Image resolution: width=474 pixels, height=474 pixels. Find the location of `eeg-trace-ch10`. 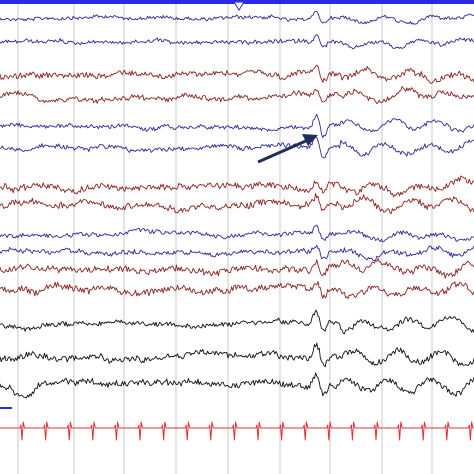

eeg-trace-ch10 is located at coordinates (237, 253).